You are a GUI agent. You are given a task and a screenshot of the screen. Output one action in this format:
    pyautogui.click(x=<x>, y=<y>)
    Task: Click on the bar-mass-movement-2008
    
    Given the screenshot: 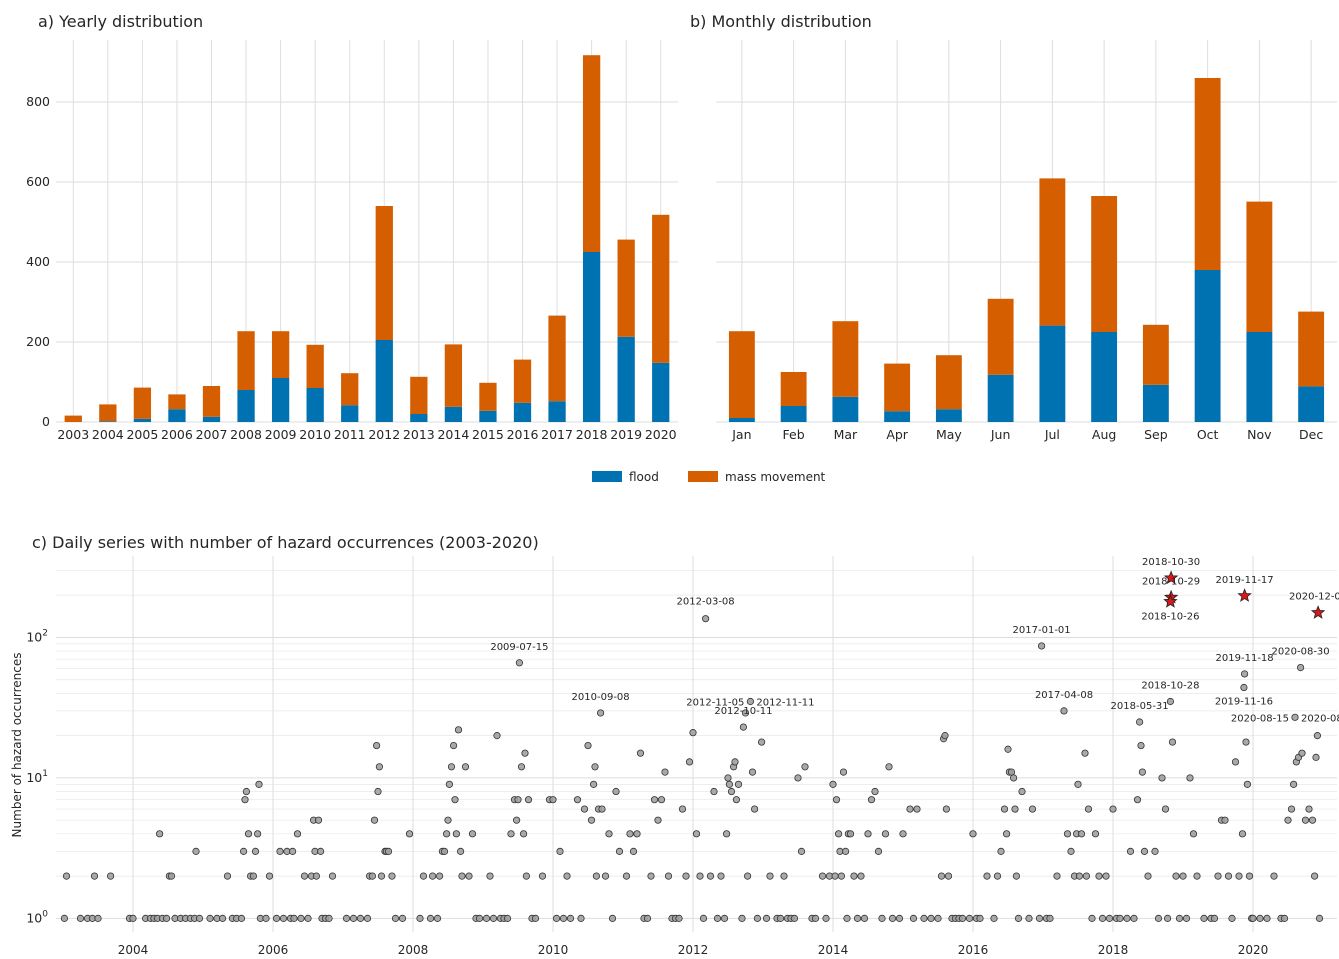 What is the action you would take?
    pyautogui.click(x=246, y=360)
    